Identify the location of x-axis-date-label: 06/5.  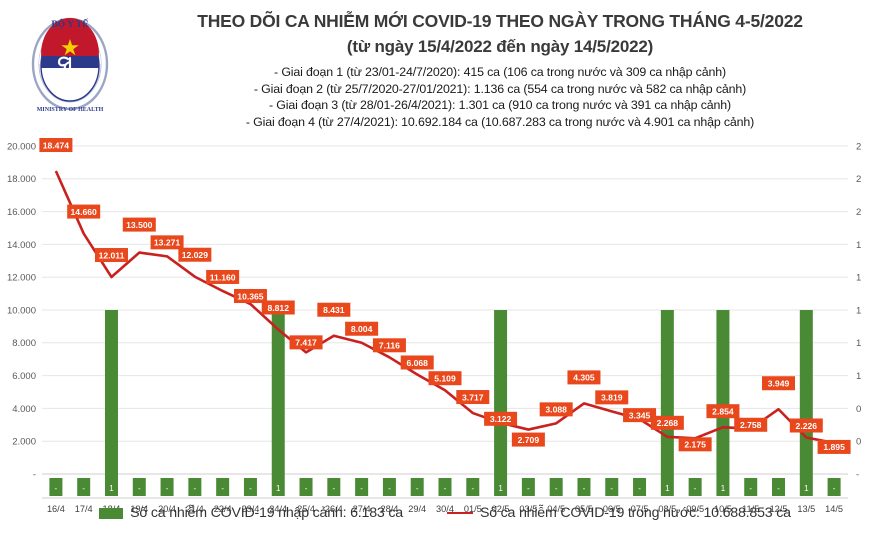
(612, 509).